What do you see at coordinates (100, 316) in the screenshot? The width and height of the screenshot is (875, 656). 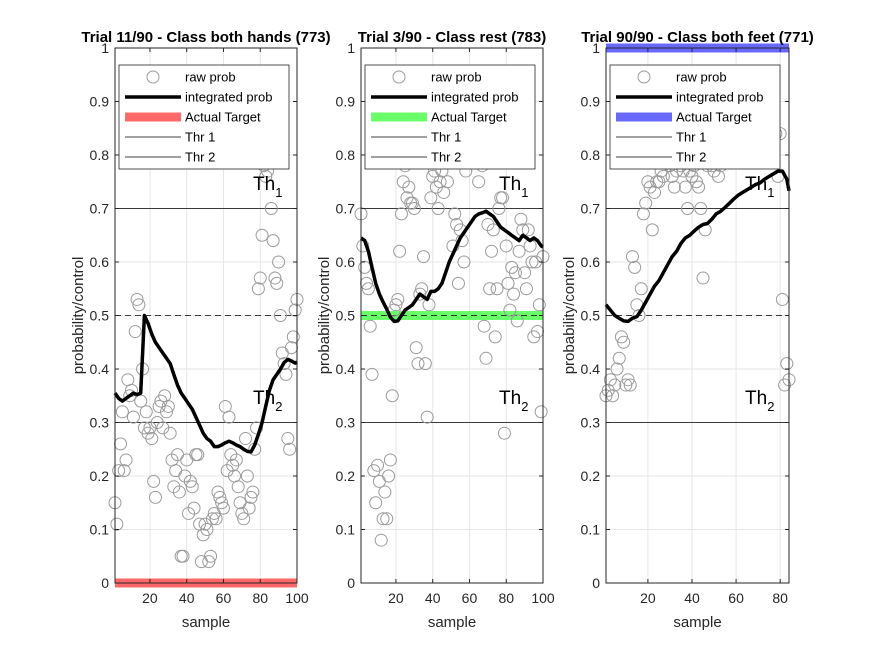 I see `y-tick-label: 0.5` at bounding box center [100, 316].